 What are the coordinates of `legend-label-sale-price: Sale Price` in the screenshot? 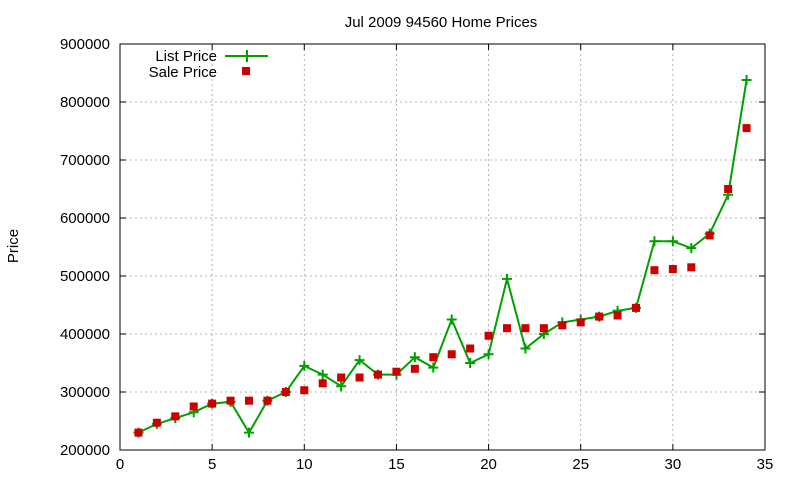 It's located at (183, 72).